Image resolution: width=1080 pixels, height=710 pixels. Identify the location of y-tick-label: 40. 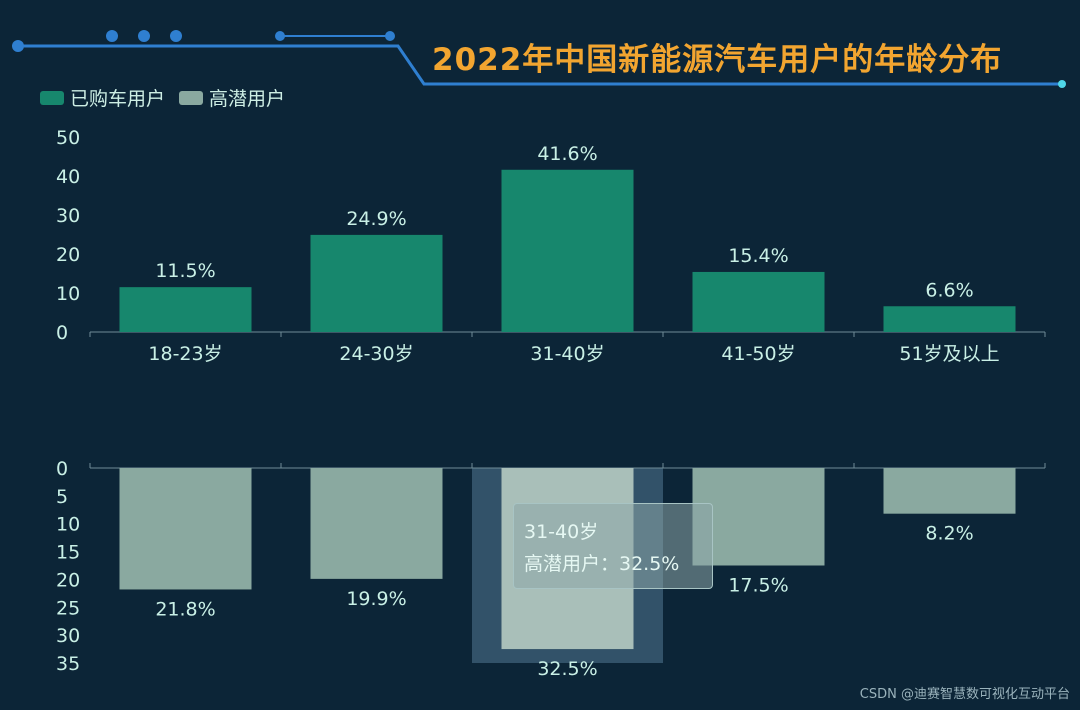
(68, 177).